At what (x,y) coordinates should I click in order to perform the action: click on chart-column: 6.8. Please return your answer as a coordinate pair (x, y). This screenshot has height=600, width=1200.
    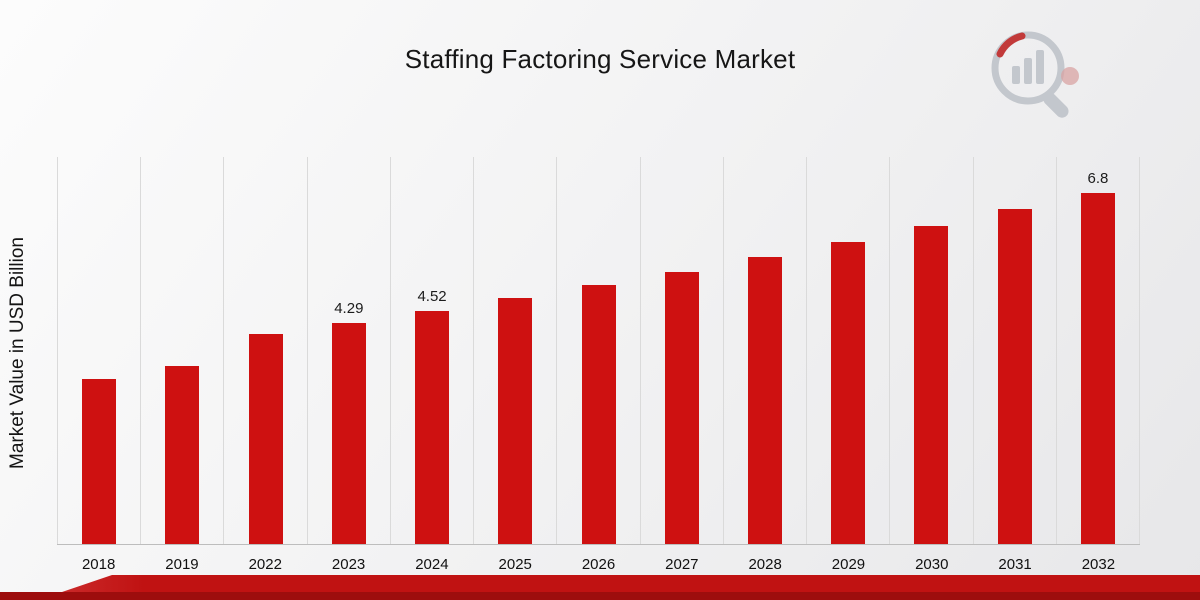
    Looking at the image, I should click on (1098, 350).